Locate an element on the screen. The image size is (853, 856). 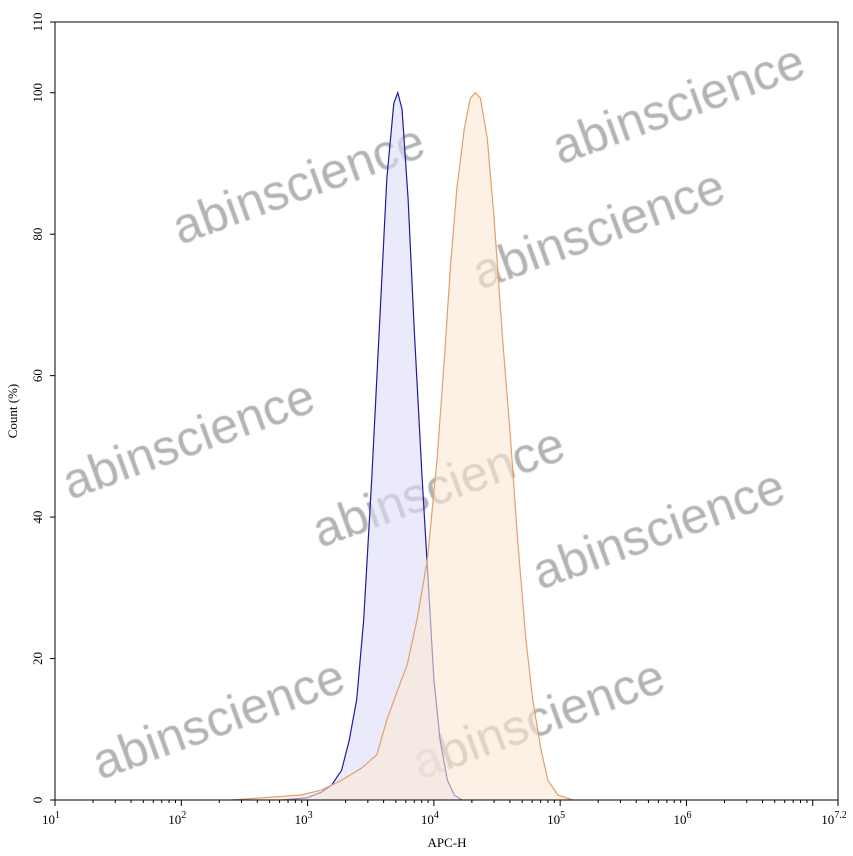
y-axis: 0 20 40 60 80 100 110 is located at coordinates (42, 407).